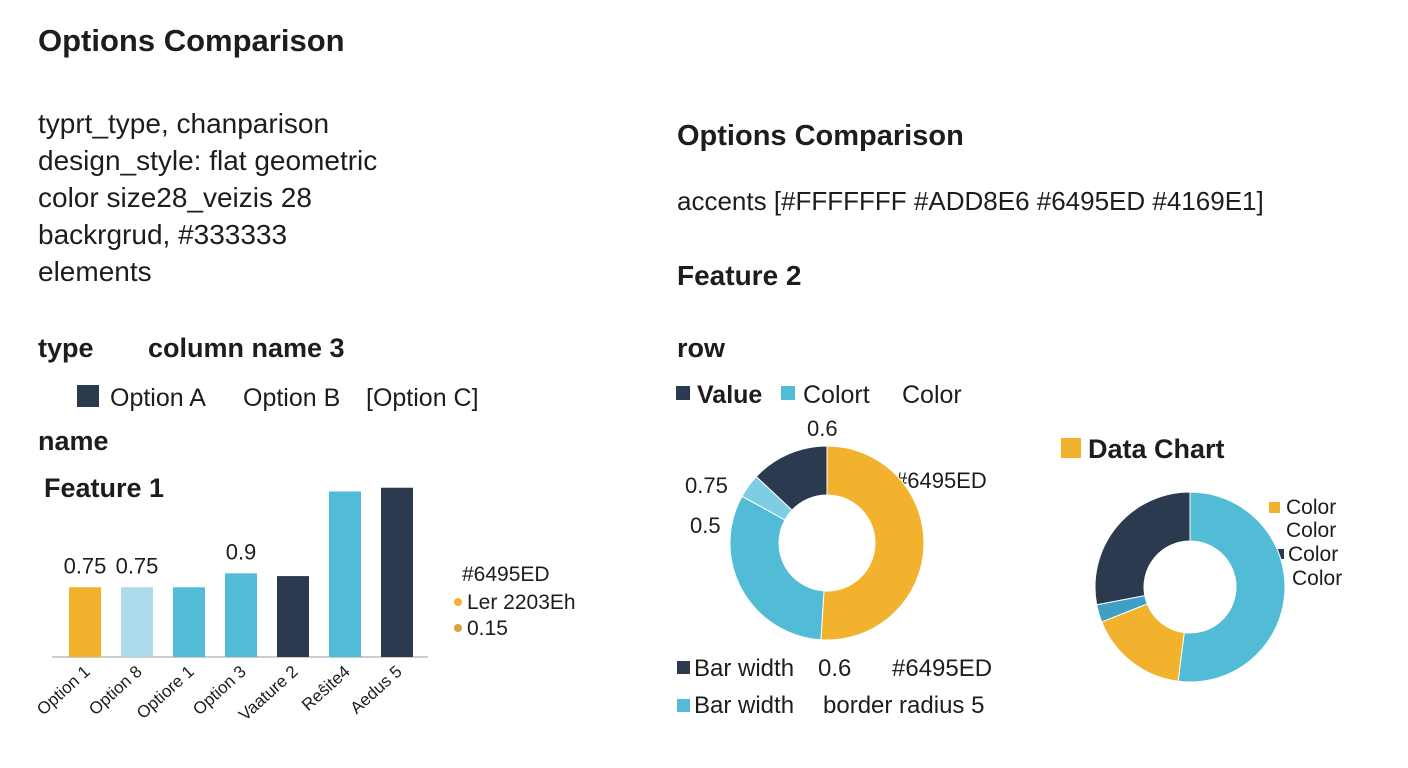  Describe the element at coordinates (207, 160) in the screenshot. I see `spec-line: design_style: flat geometric` at that location.